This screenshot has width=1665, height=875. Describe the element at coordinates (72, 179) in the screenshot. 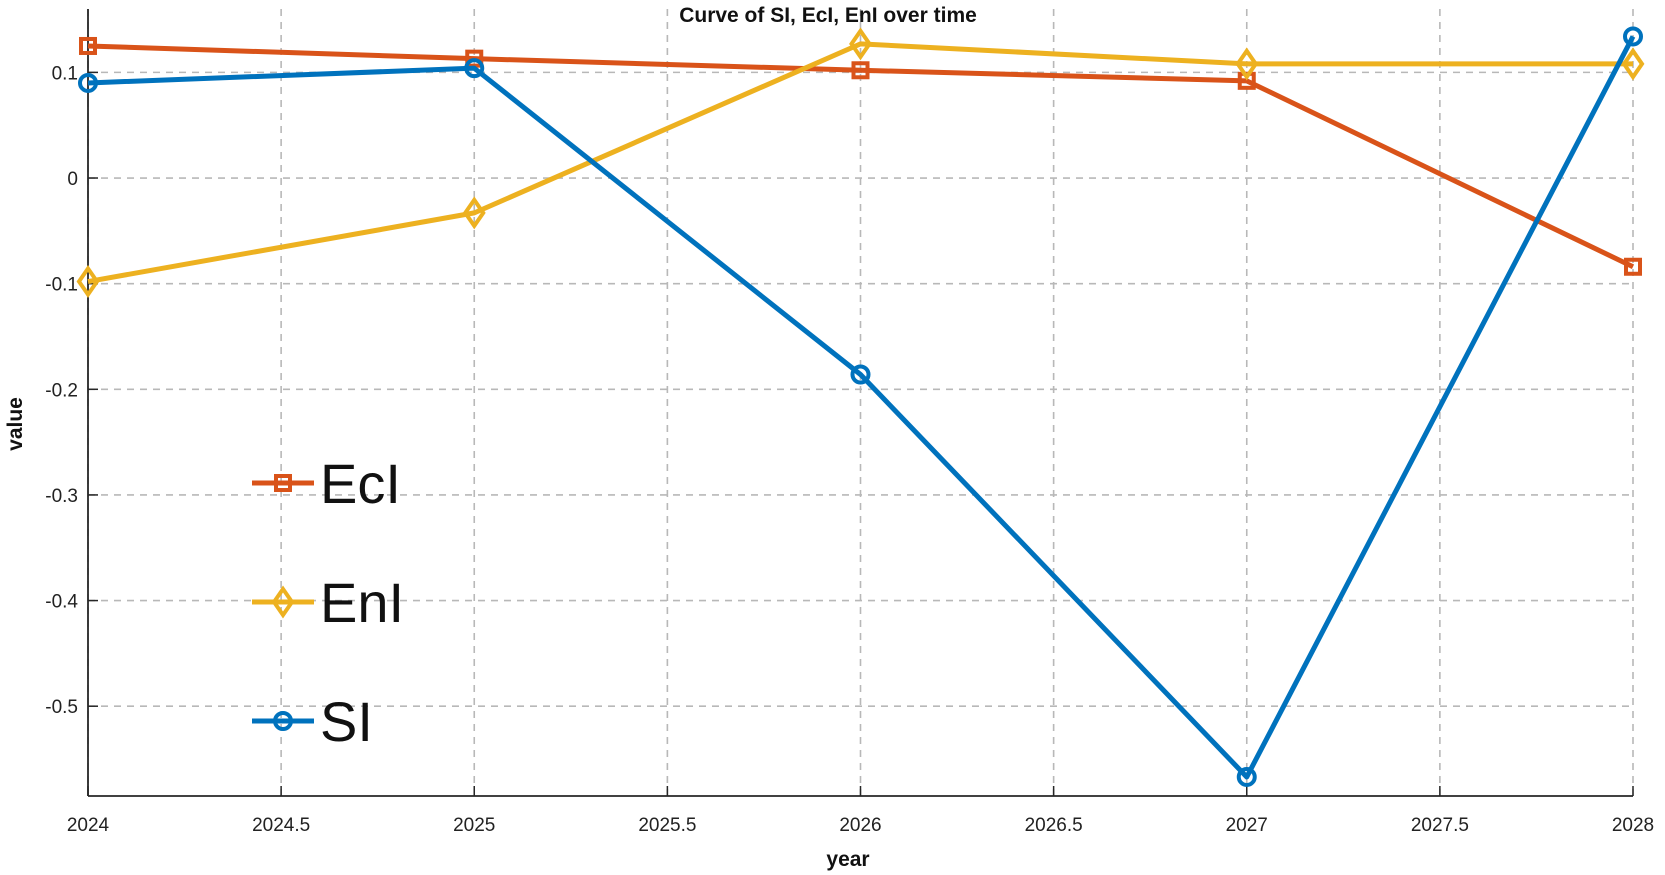

I see `y-tick-label: 0` at that location.